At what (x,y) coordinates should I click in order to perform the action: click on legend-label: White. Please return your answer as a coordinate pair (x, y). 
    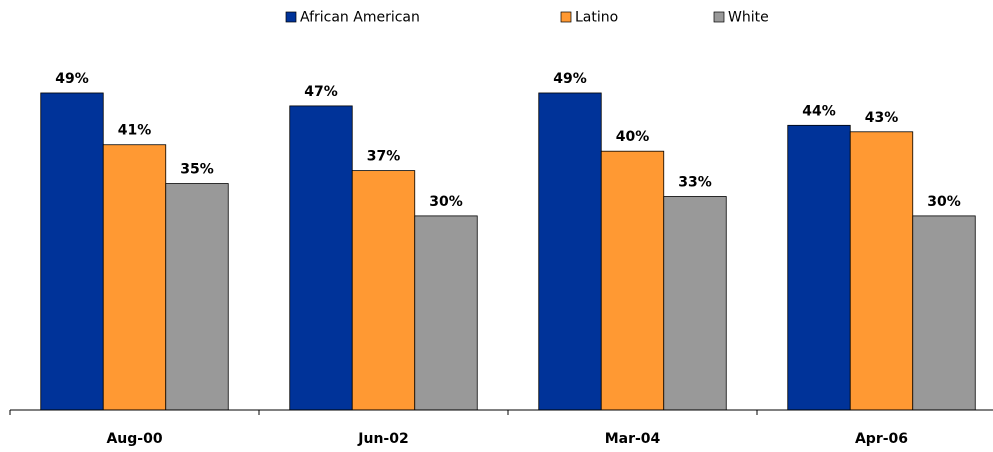
    Looking at the image, I should click on (748, 18).